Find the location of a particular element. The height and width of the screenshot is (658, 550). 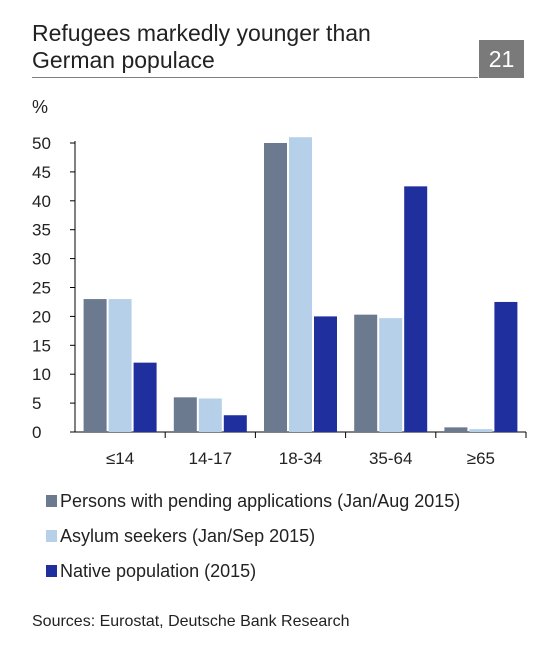

y-tick-label: 50 is located at coordinates (41, 143).